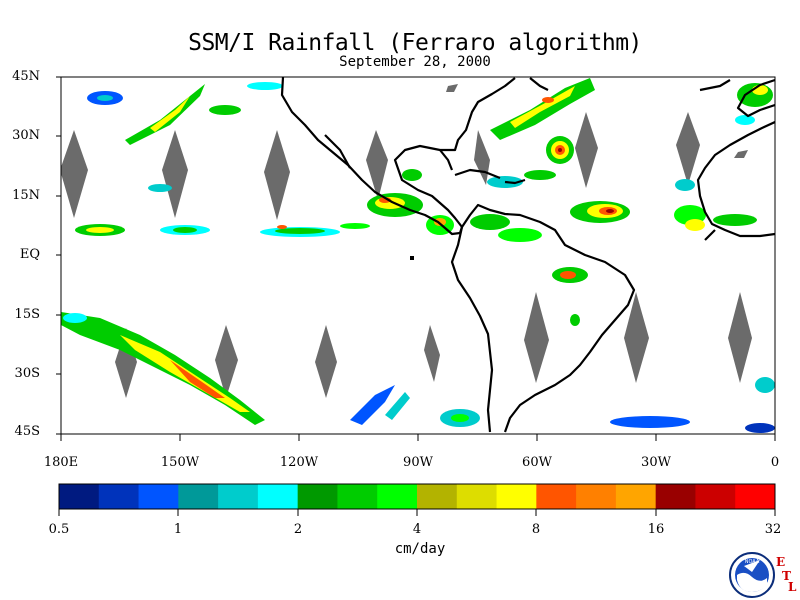 The image size is (800, 600). What do you see at coordinates (420, 549) in the screenshot?
I see `colorbar-units: cm/day` at bounding box center [420, 549].